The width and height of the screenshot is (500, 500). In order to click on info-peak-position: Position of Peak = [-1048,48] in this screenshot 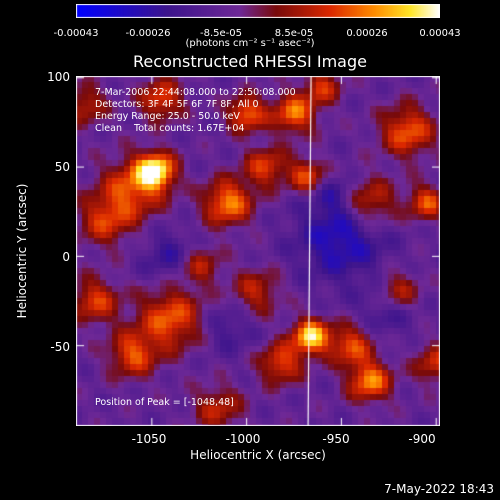, I will do `click(164, 402)`.